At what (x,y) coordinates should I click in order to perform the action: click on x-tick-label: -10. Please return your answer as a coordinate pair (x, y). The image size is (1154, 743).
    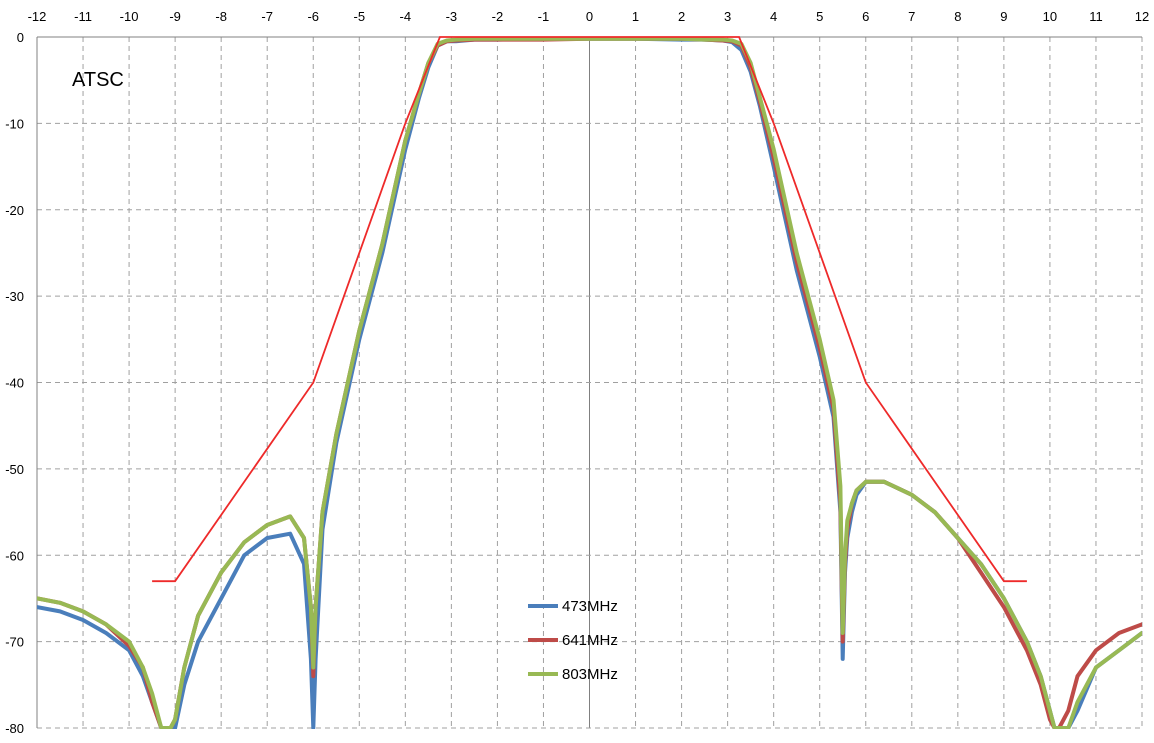
    Looking at the image, I should click on (129, 16).